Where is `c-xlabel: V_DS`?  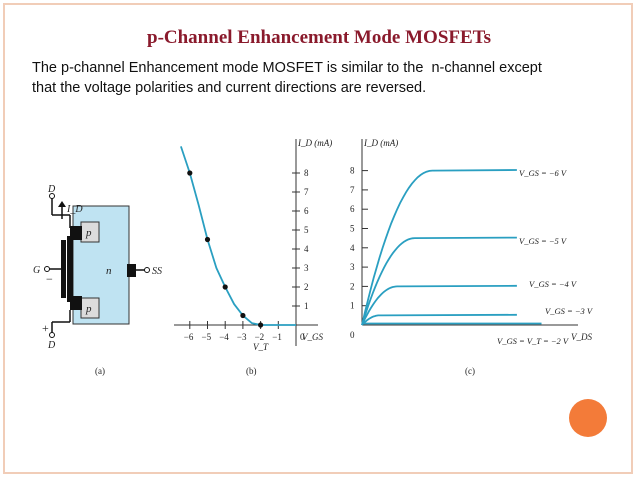 c-xlabel: V_DS is located at coordinates (581, 337).